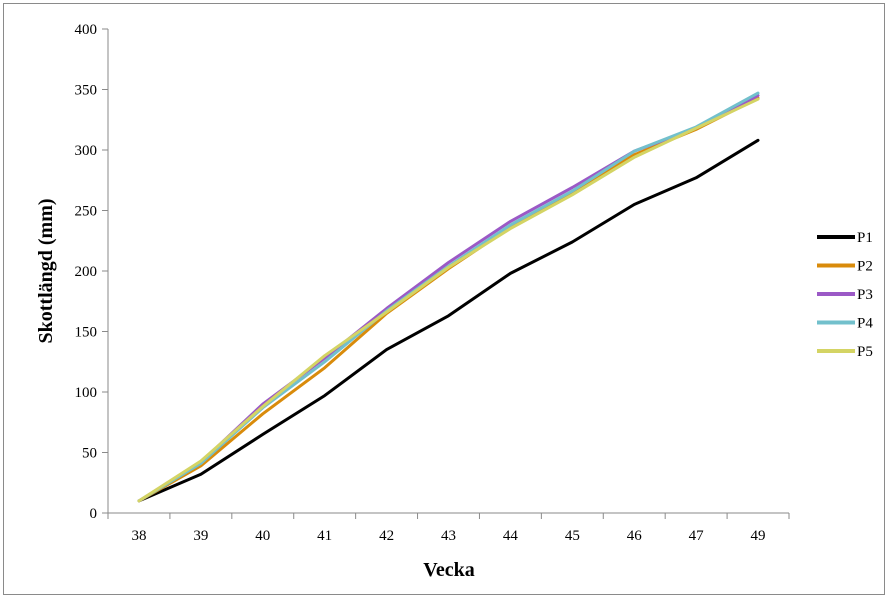 This screenshot has height=601, width=891. I want to click on y-tick-label: 150, so click(86, 333).